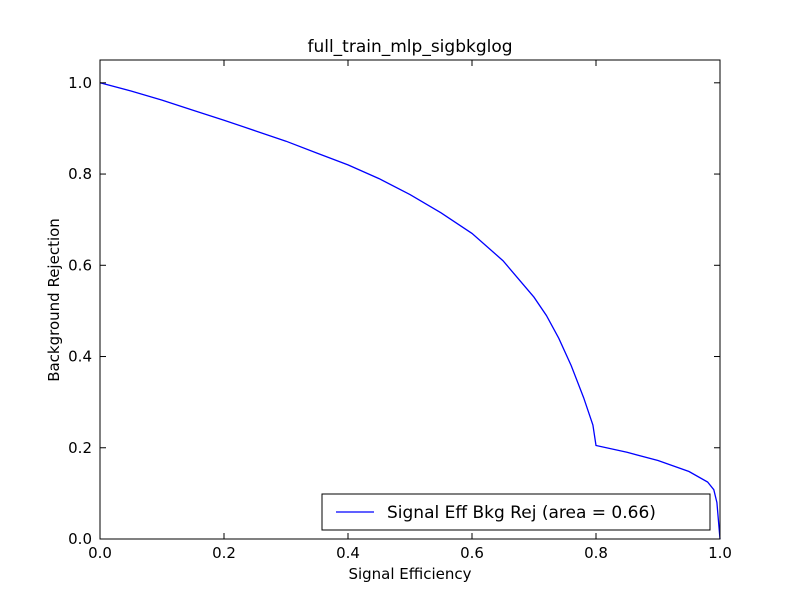 The width and height of the screenshot is (800, 600). I want to click on x-tick-label: 1.0, so click(720, 553).